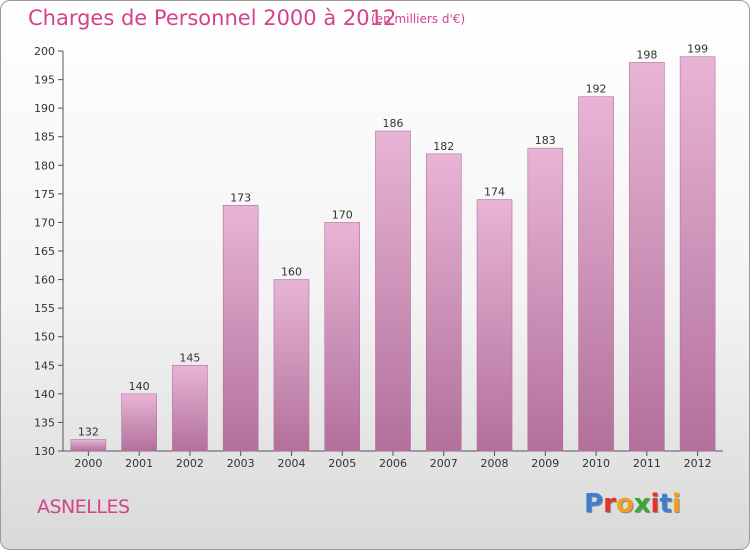 This screenshot has width=750, height=550. Describe the element at coordinates (609, 504) in the screenshot. I see `logo-letter: r` at that location.